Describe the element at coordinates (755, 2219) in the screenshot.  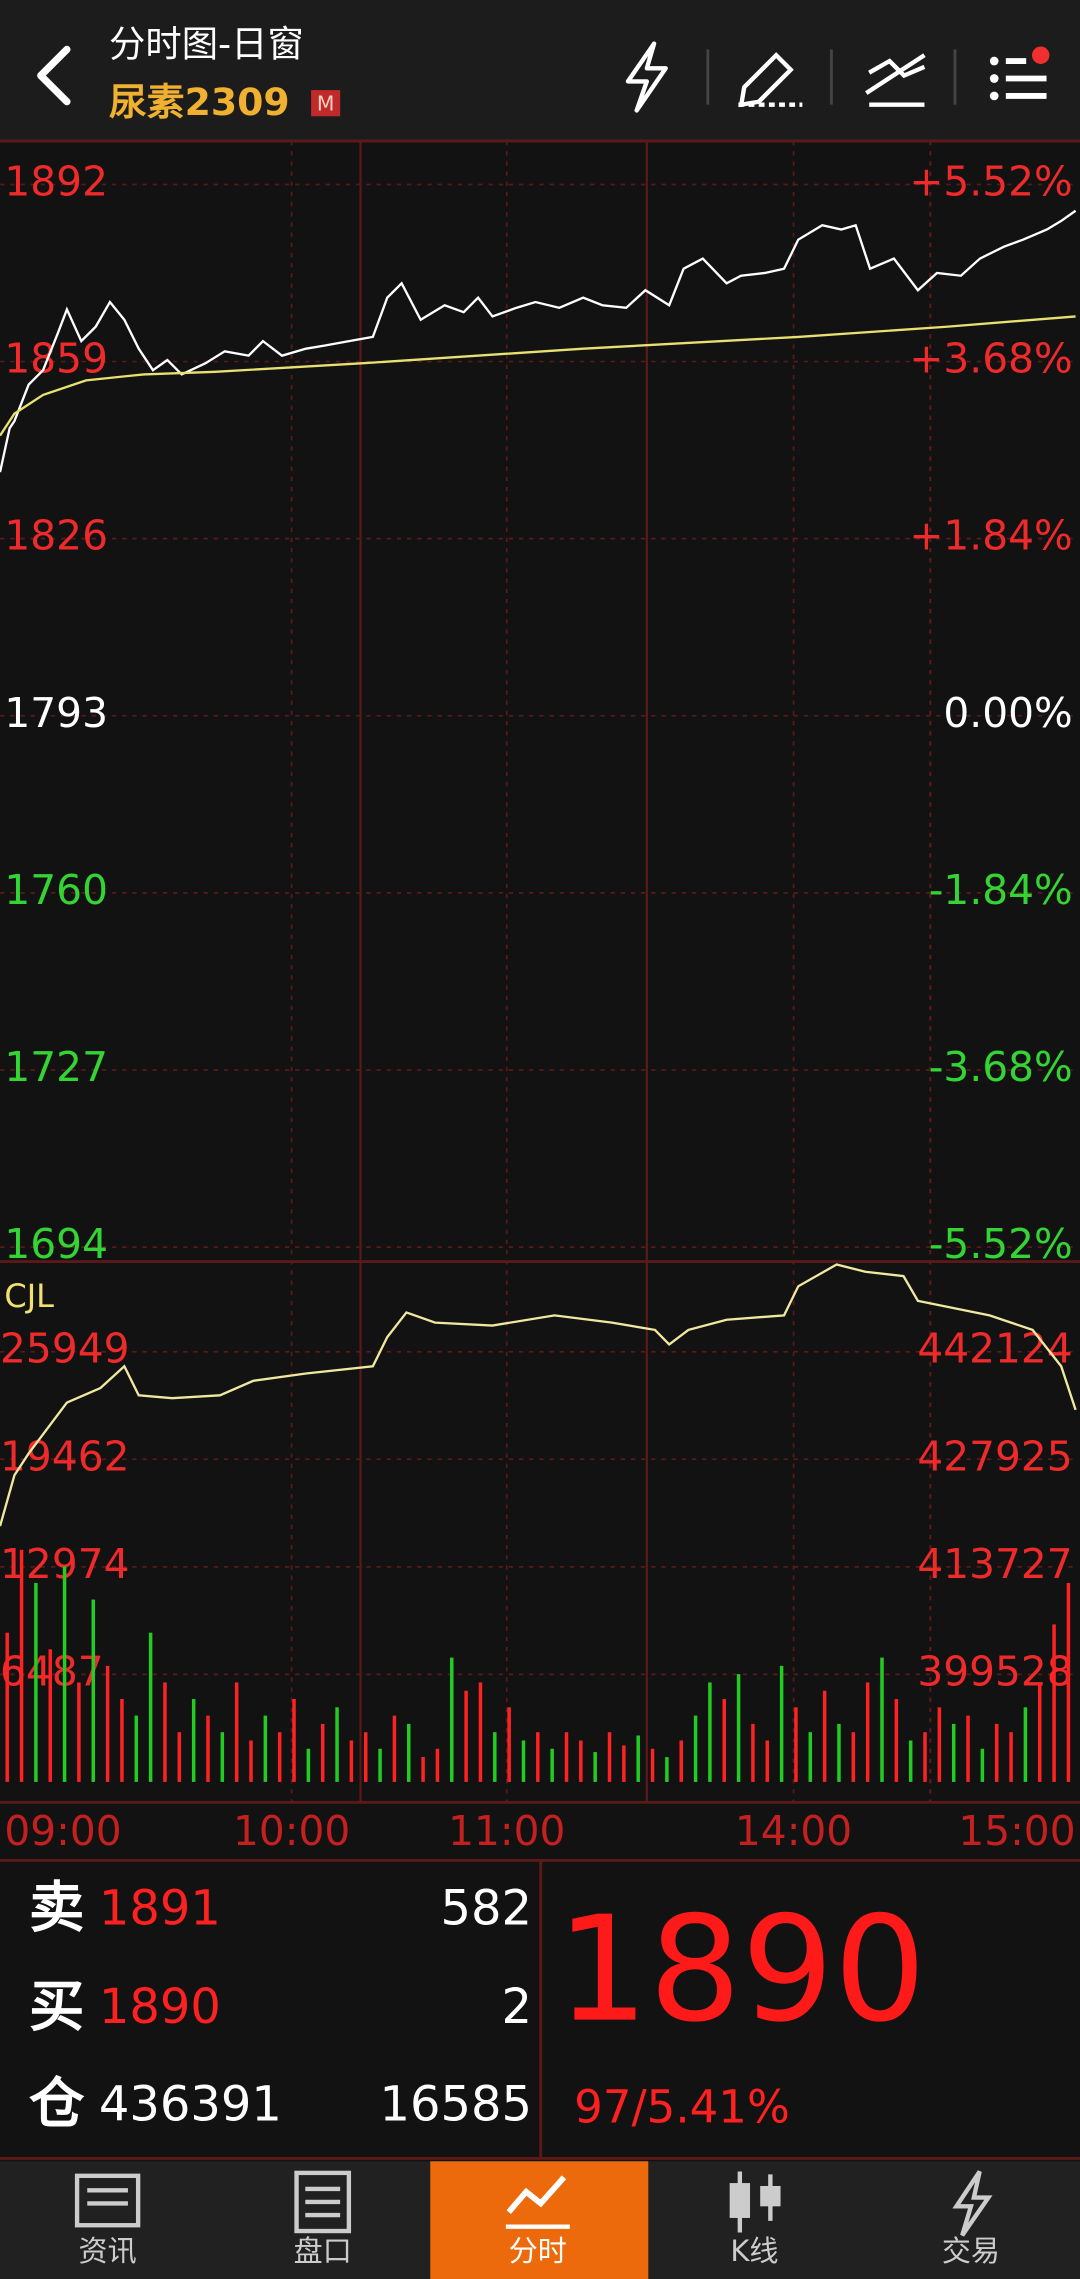
I see `tab: K线` at that location.